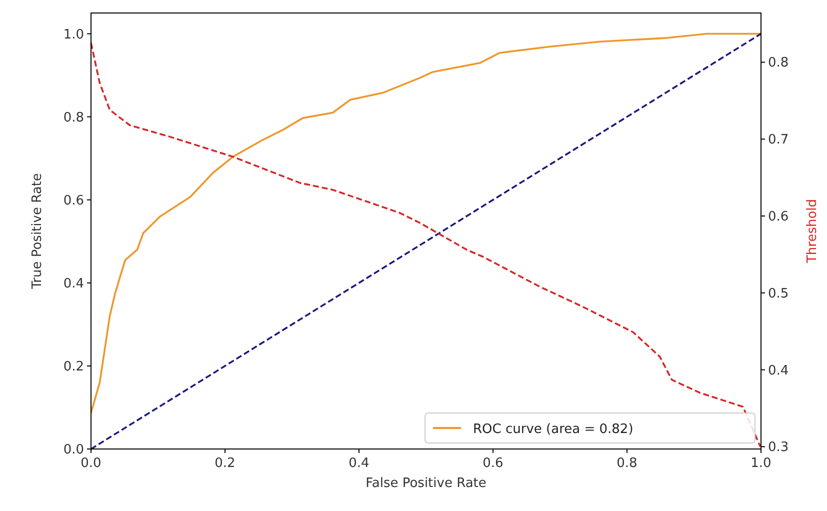  Describe the element at coordinates (627, 463) in the screenshot. I see `x-tick-label: 0.8` at that location.